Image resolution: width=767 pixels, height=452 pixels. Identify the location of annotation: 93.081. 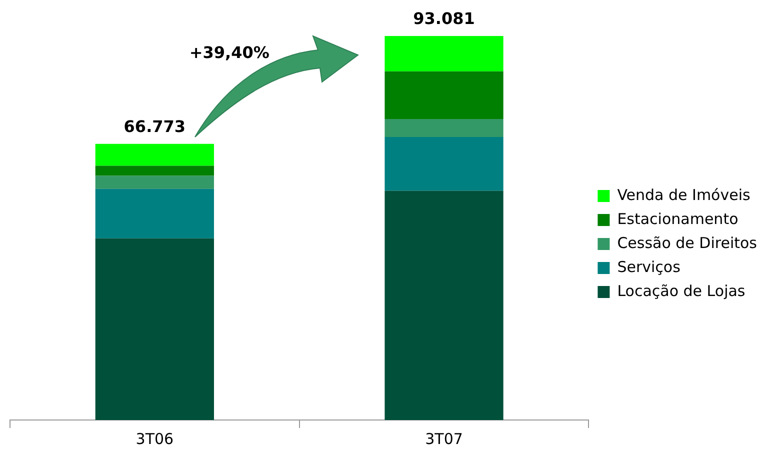
(444, 18).